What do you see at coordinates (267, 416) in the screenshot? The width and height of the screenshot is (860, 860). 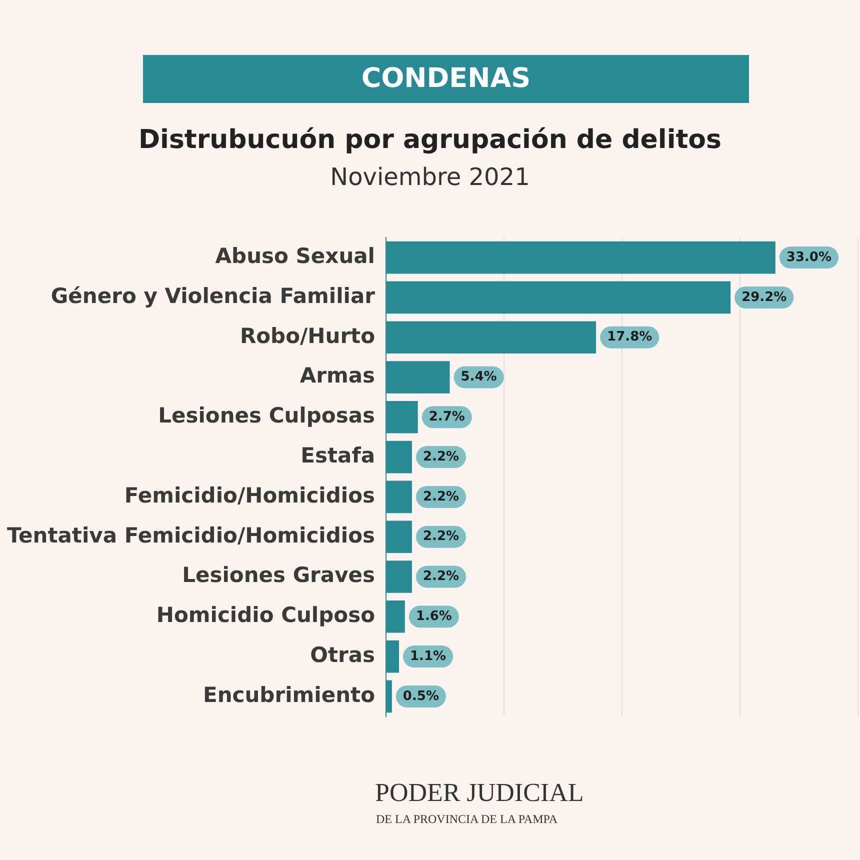 I see `y-tick-label: Lesiones Culposas` at bounding box center [267, 416].